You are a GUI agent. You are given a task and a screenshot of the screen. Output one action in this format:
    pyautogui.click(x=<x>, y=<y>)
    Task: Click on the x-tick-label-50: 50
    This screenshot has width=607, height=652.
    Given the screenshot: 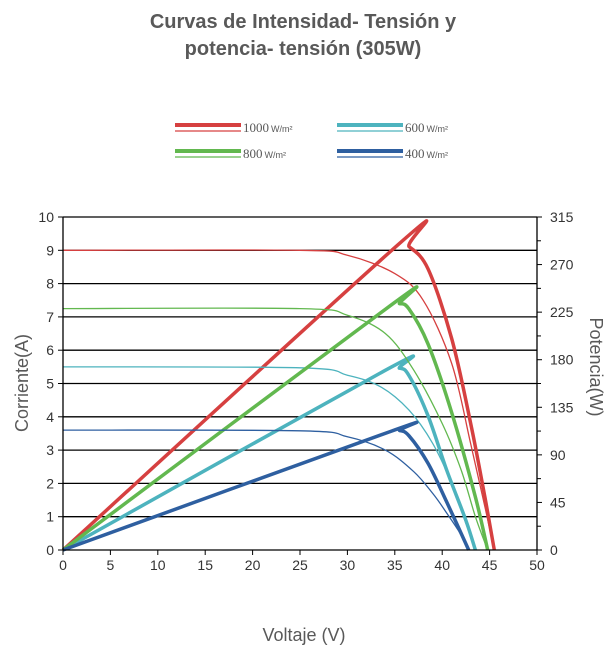 What is the action you would take?
    pyautogui.click(x=537, y=565)
    